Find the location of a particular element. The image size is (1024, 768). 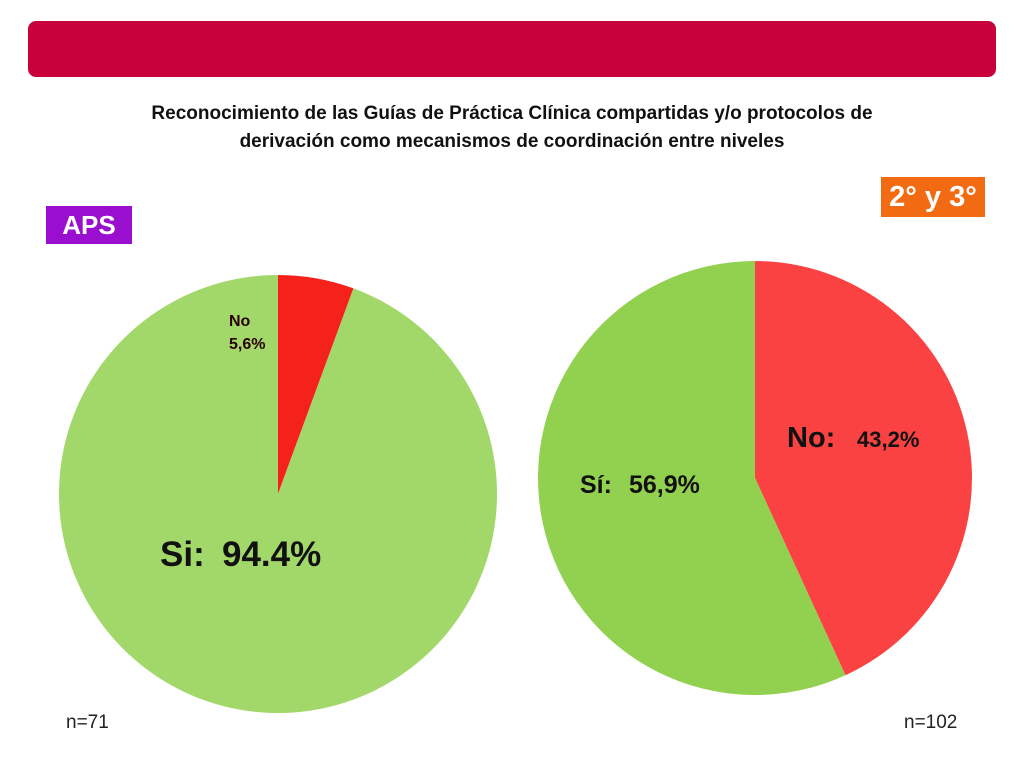

aps-si-label: Si: is located at coordinates (182, 554).